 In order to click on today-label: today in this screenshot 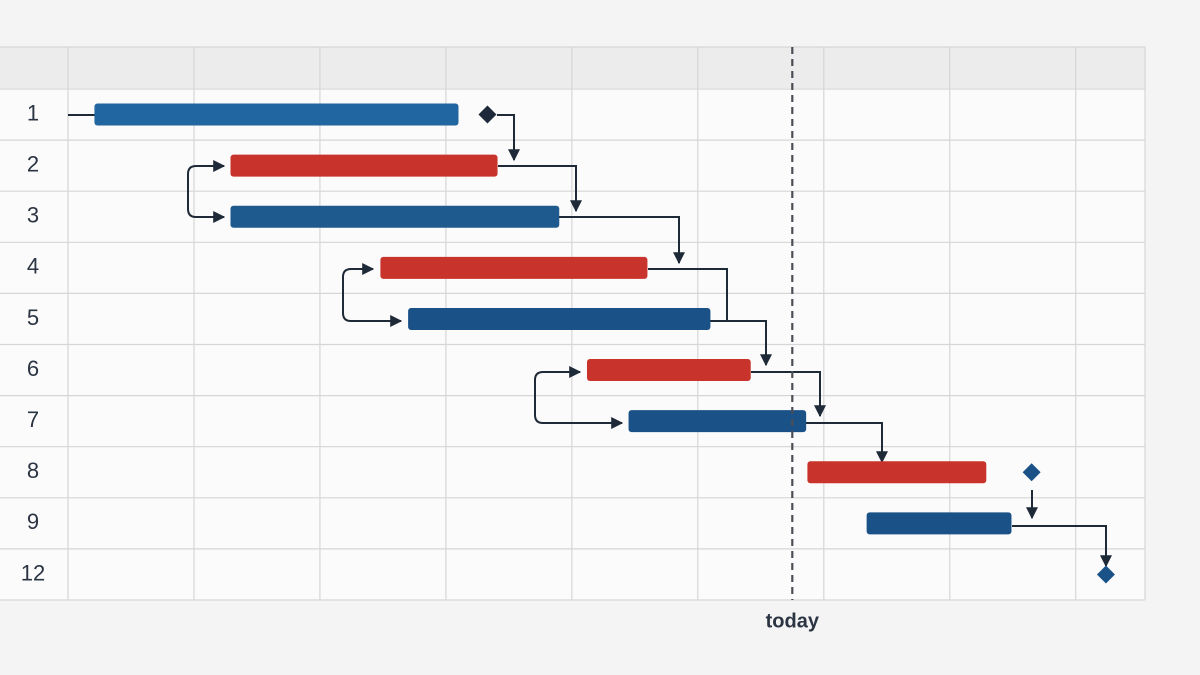, I will do `click(793, 621)`.